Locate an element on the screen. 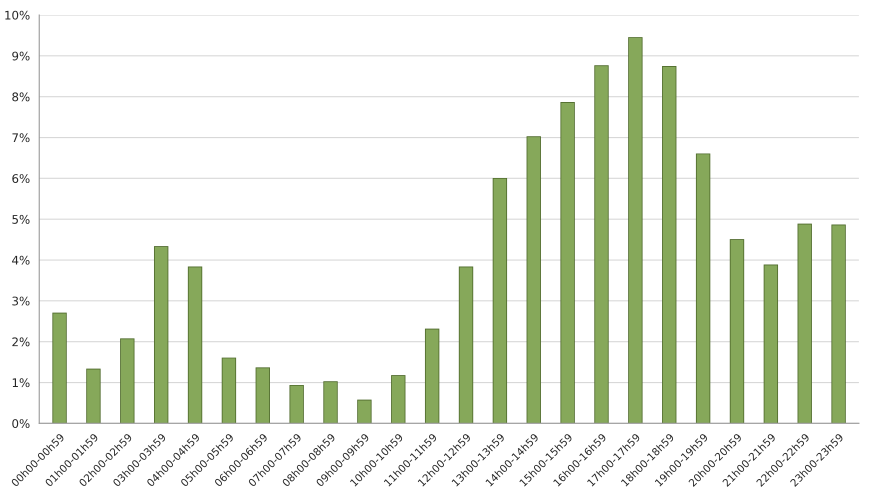  y-tick-label: 9% is located at coordinates (21, 56).